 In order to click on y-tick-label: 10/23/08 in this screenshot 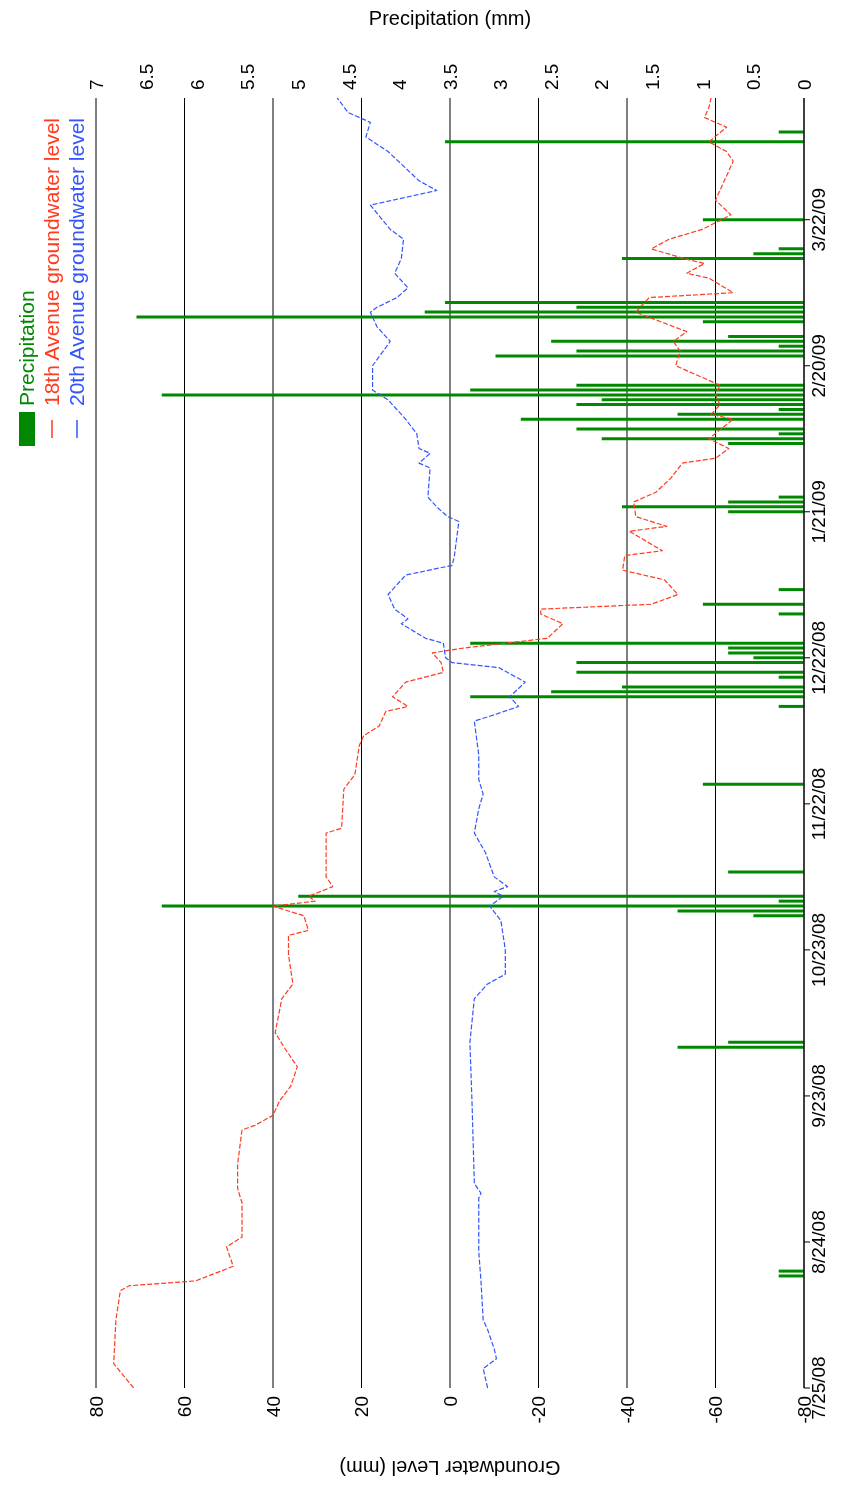, I will do `click(819, 949)`.